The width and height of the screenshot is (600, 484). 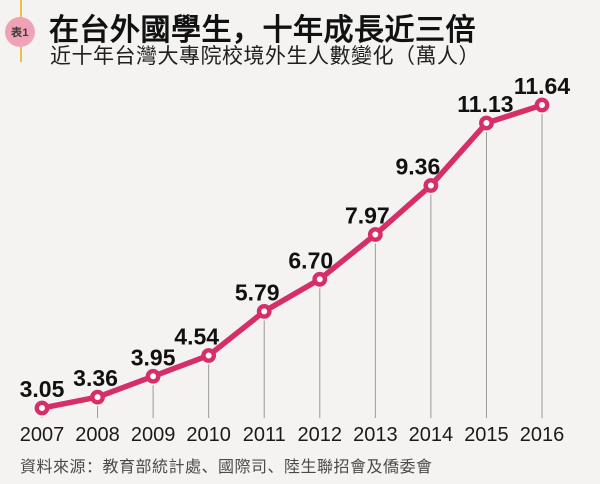 What do you see at coordinates (153, 357) in the screenshot?
I see `data-label: 3.95` at bounding box center [153, 357].